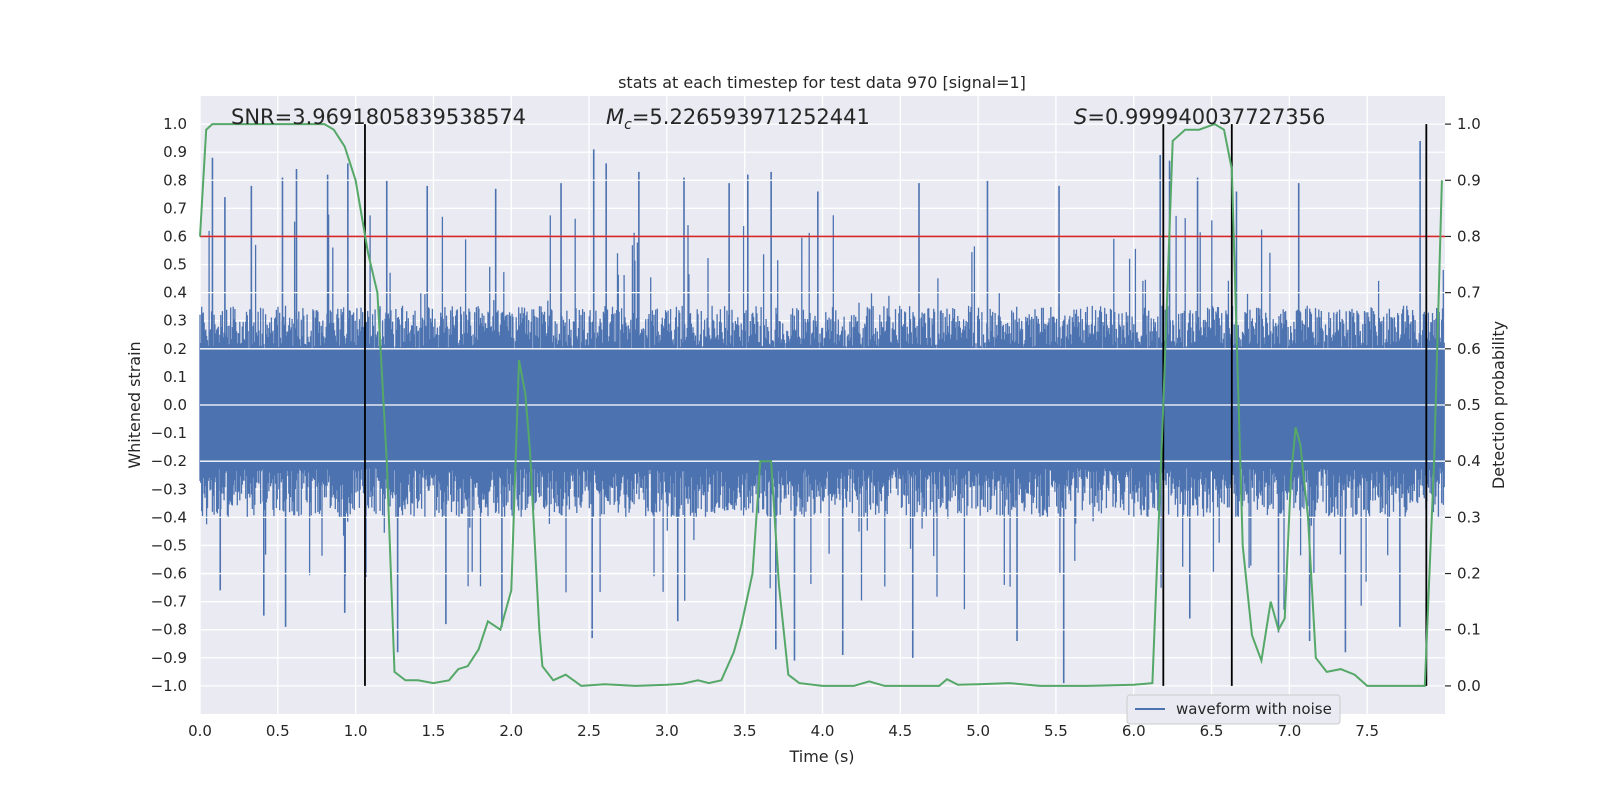 The height and width of the screenshot is (800, 1600). I want to click on x-tick-label: 5.5, so click(1056, 731).